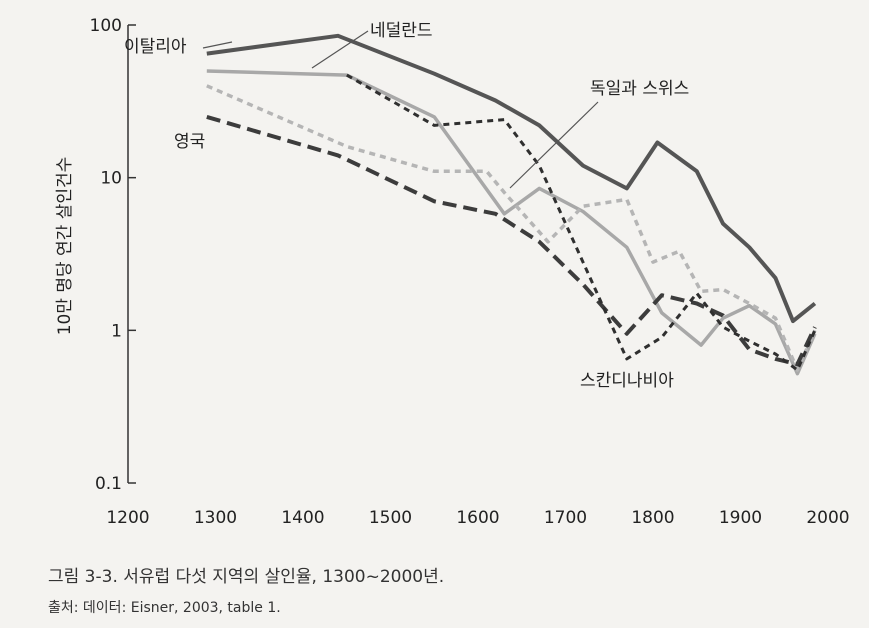 Image resolution: width=869 pixels, height=628 pixels. What do you see at coordinates (215, 518) in the screenshot?
I see `x-tick-label: 1300` at bounding box center [215, 518].